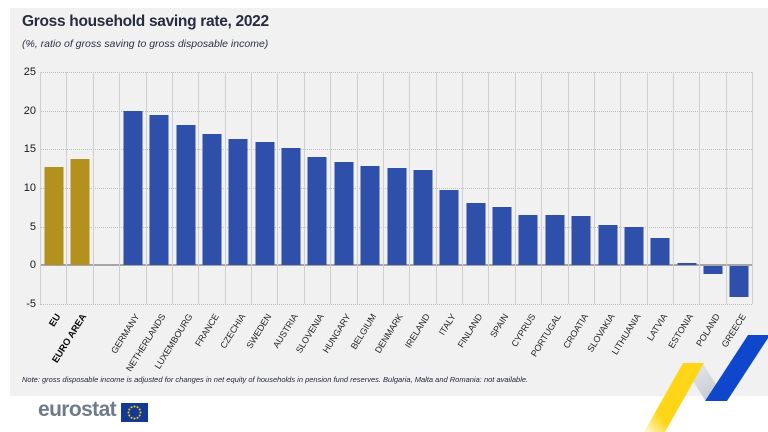 The height and width of the screenshot is (432, 768). Describe the element at coordinates (175, 221) in the screenshot. I see `bar-column: LUXEMBOURG` at that location.